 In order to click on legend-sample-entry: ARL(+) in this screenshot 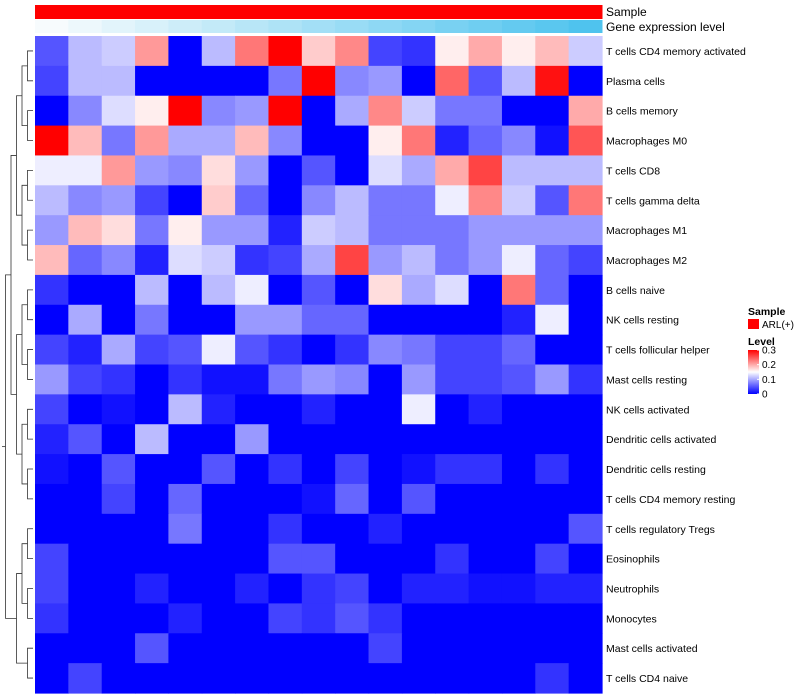, I will do `click(778, 325)`.